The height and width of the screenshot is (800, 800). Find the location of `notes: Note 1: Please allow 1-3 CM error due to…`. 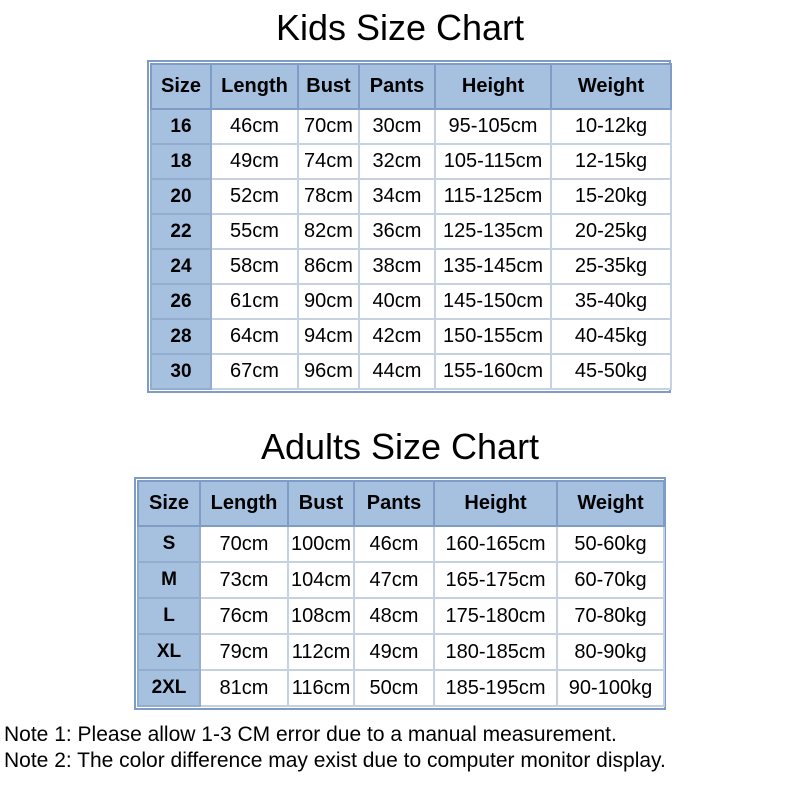

notes: Note 1: Please allow 1-3 CM error due to… is located at coordinates (402, 748).